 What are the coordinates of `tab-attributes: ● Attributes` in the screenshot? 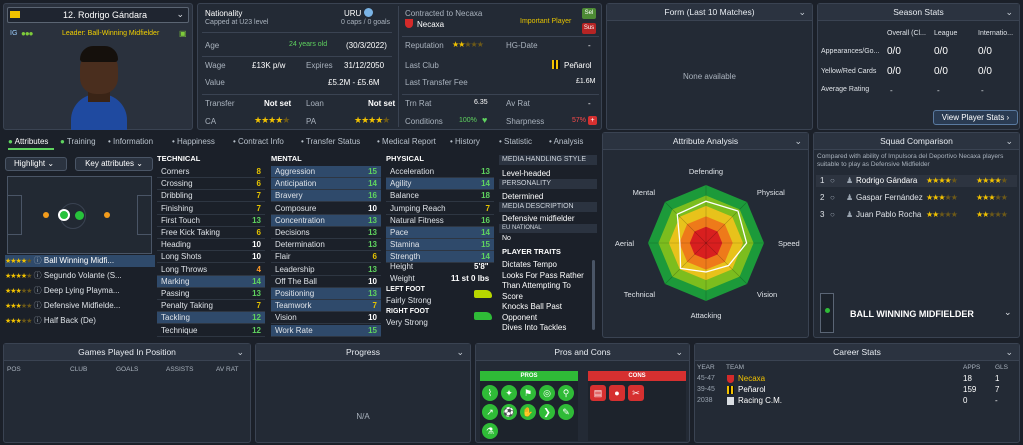 It's located at (28, 141).